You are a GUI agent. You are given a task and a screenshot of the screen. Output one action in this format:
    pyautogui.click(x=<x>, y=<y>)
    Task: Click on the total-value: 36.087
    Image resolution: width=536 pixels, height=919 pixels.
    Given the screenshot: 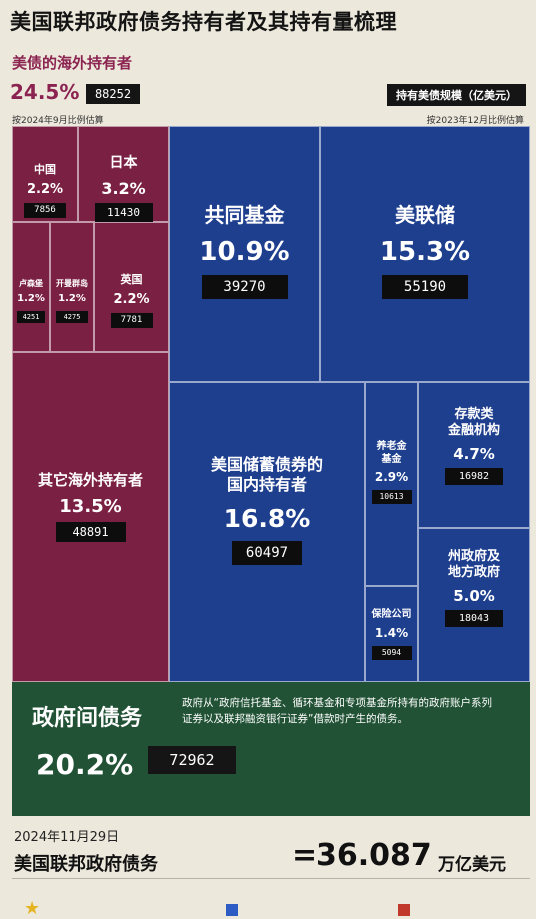 What is the action you would take?
    pyautogui.click(x=374, y=855)
    